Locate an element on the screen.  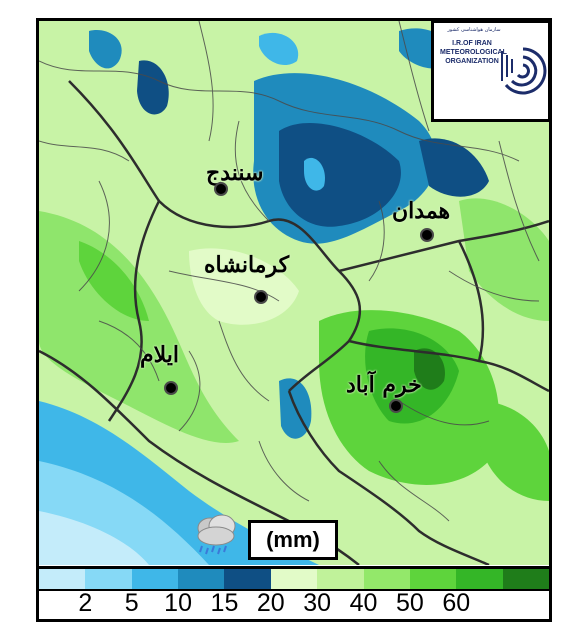
city-label-ilam: ایلام is located at coordinates (159, 355).